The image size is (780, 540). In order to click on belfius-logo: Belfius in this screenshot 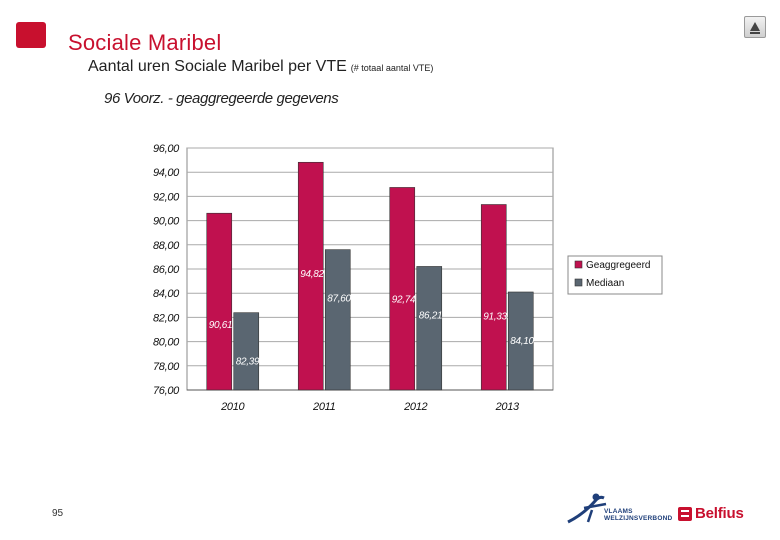, I will do `click(711, 513)`.